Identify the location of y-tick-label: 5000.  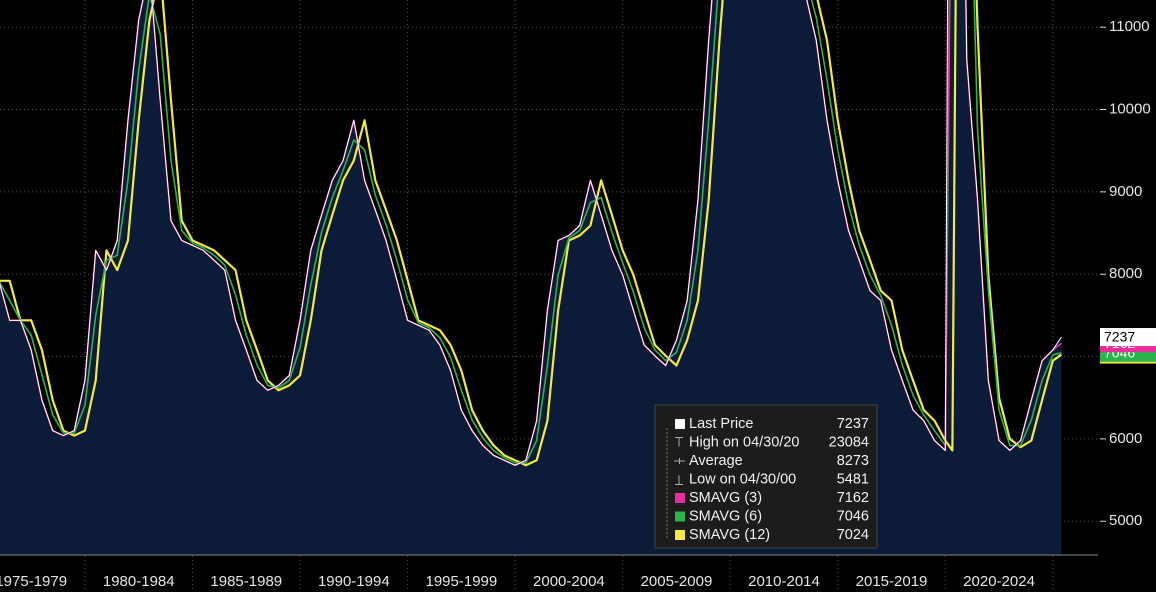
(1125, 520).